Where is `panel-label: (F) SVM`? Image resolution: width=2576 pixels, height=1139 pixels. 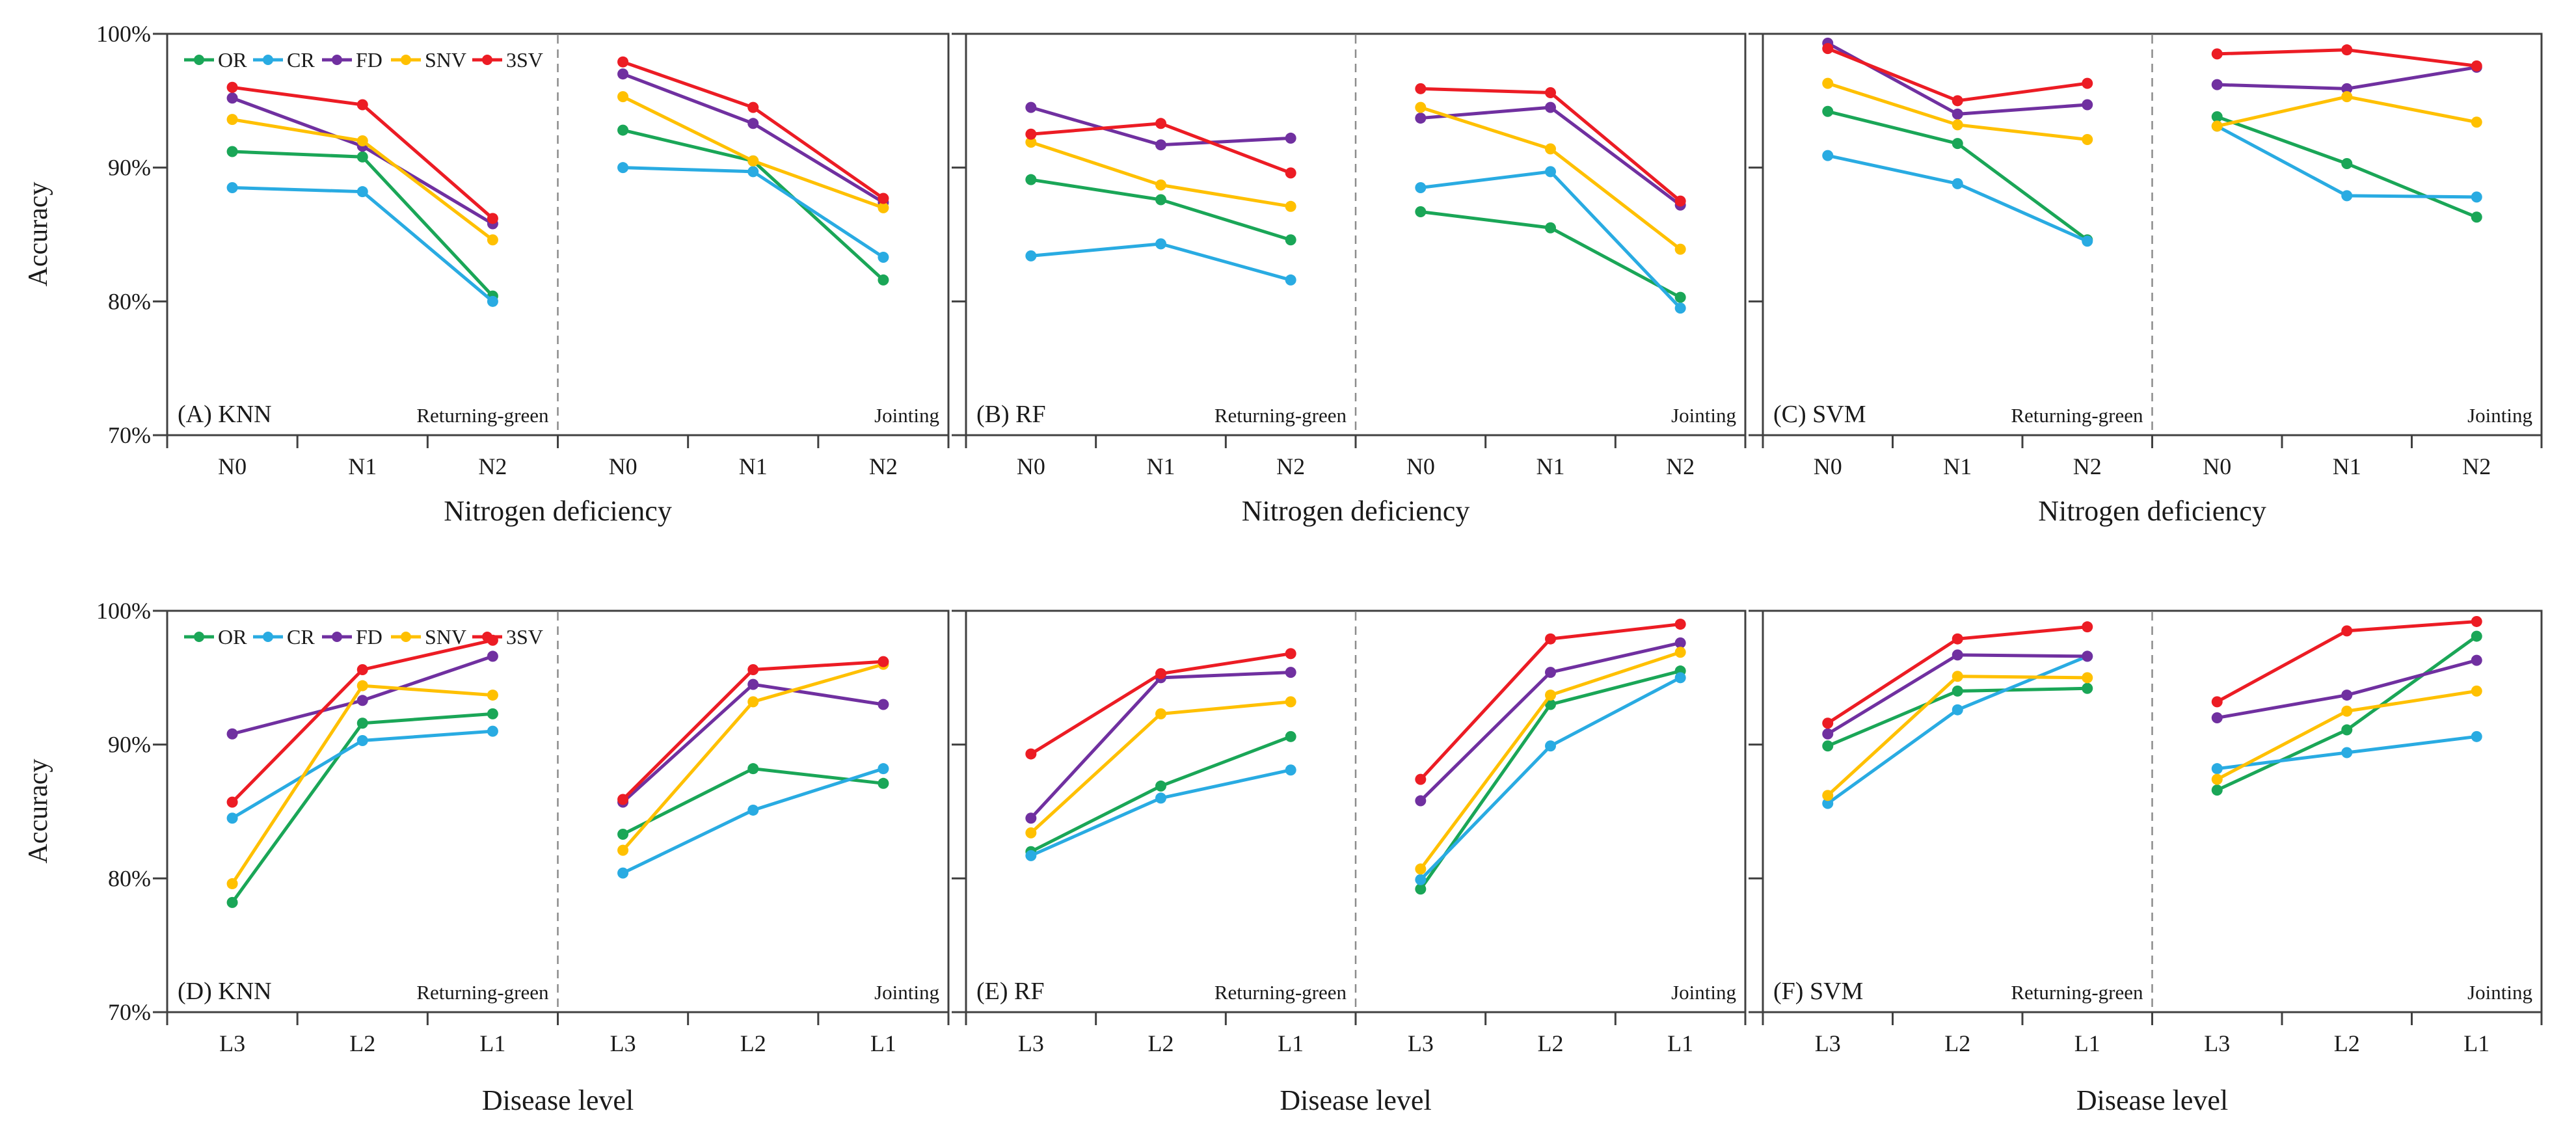
panel-label: (F) SVM is located at coordinates (1818, 992).